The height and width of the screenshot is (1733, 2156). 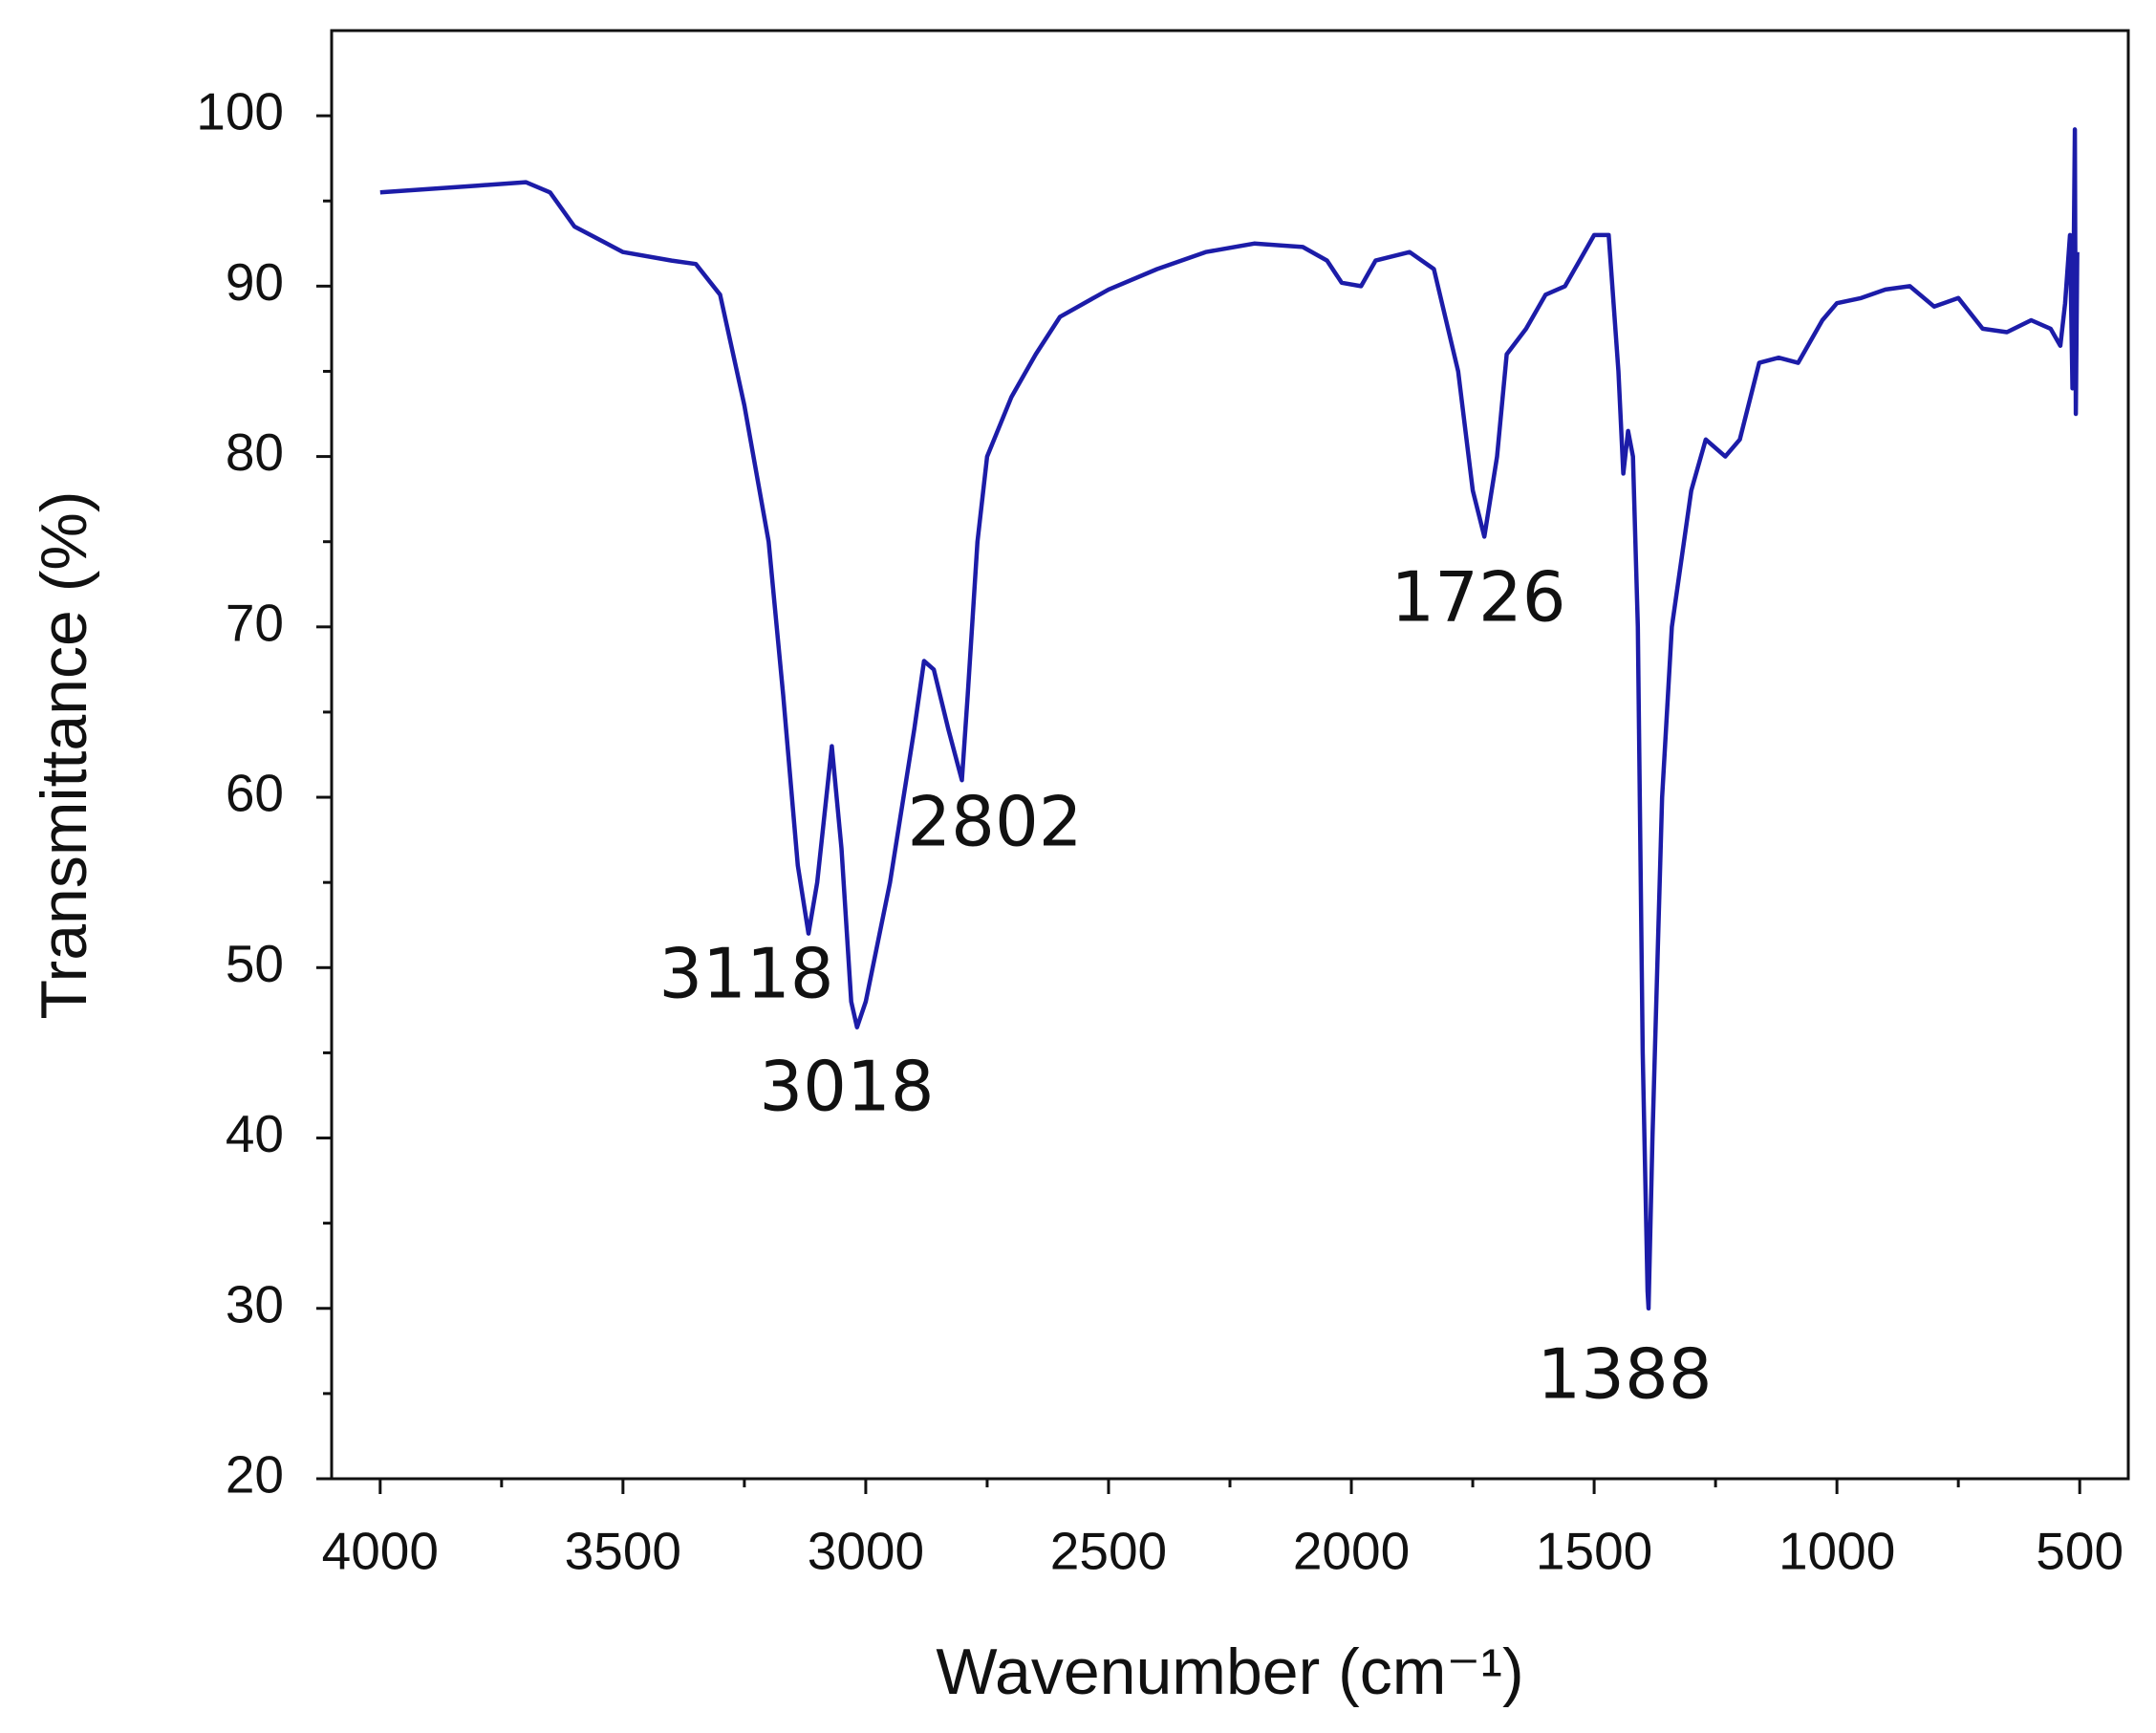 What do you see at coordinates (240, 112) in the screenshot?
I see `y-tick-label: 100` at bounding box center [240, 112].